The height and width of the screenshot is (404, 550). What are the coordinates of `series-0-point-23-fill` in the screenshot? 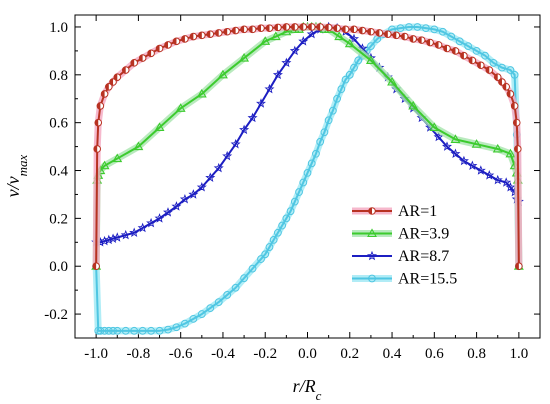 It's located at (251, 29).